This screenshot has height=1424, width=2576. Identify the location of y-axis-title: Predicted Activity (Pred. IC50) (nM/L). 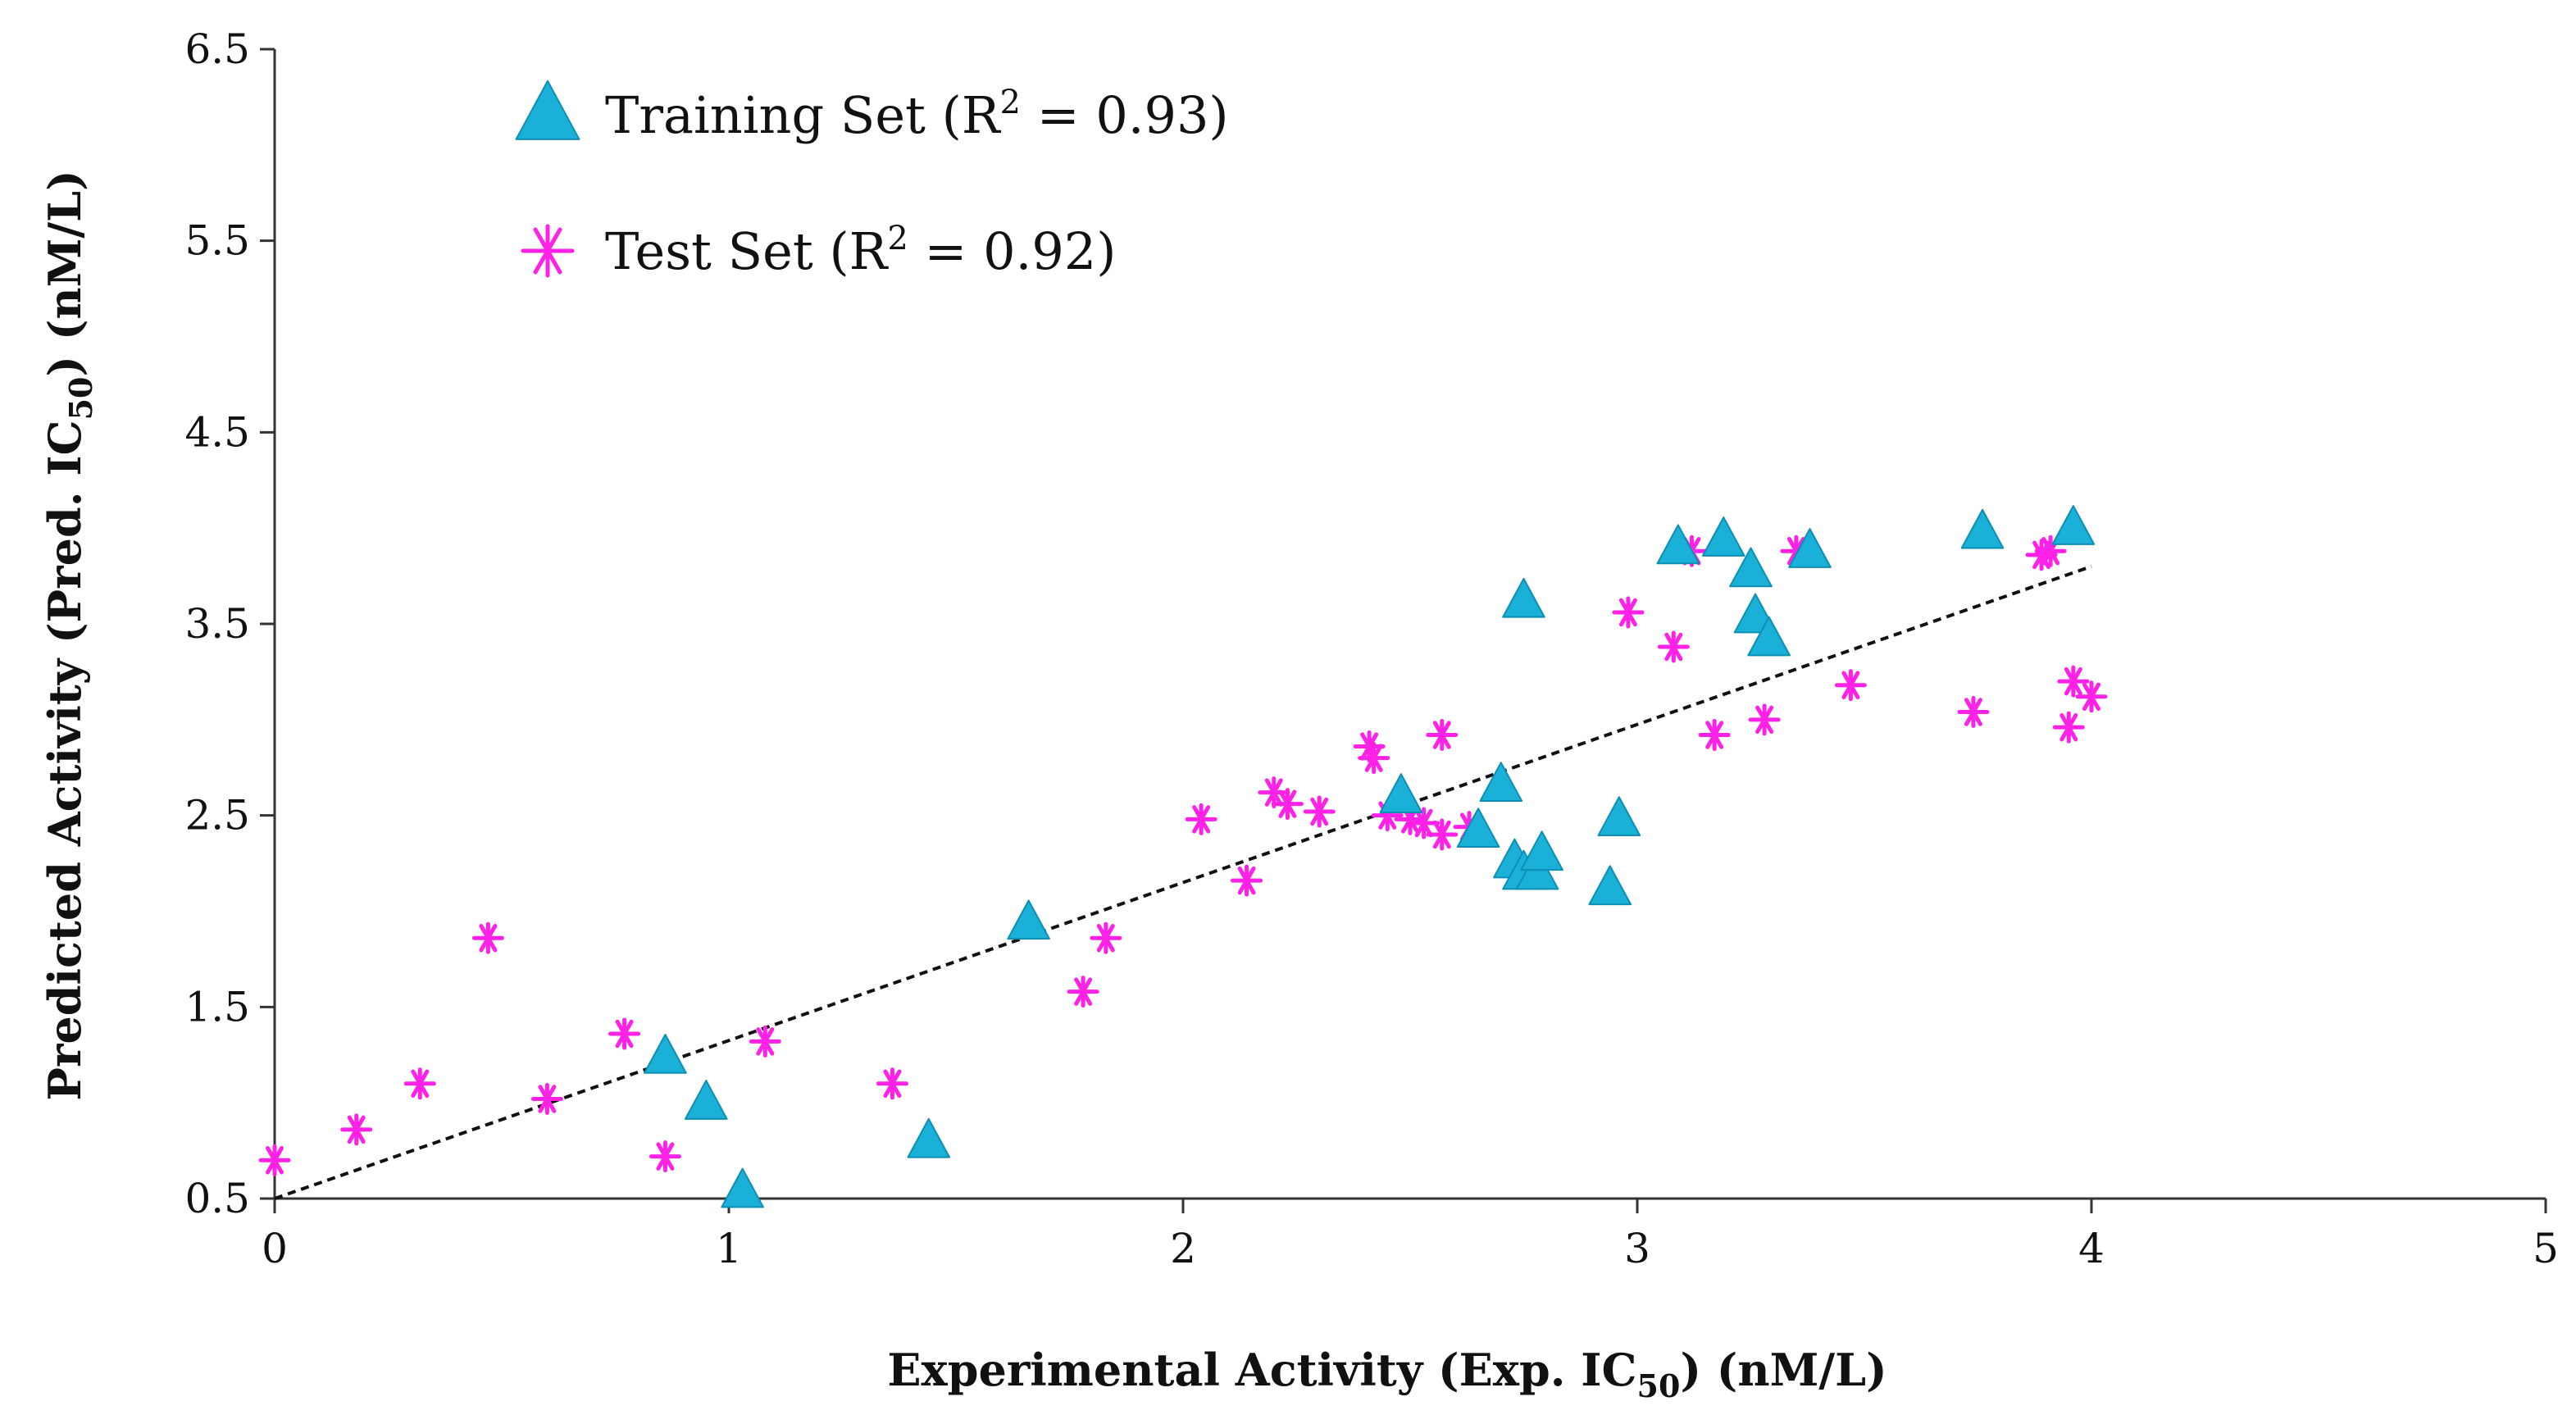
(69, 635).